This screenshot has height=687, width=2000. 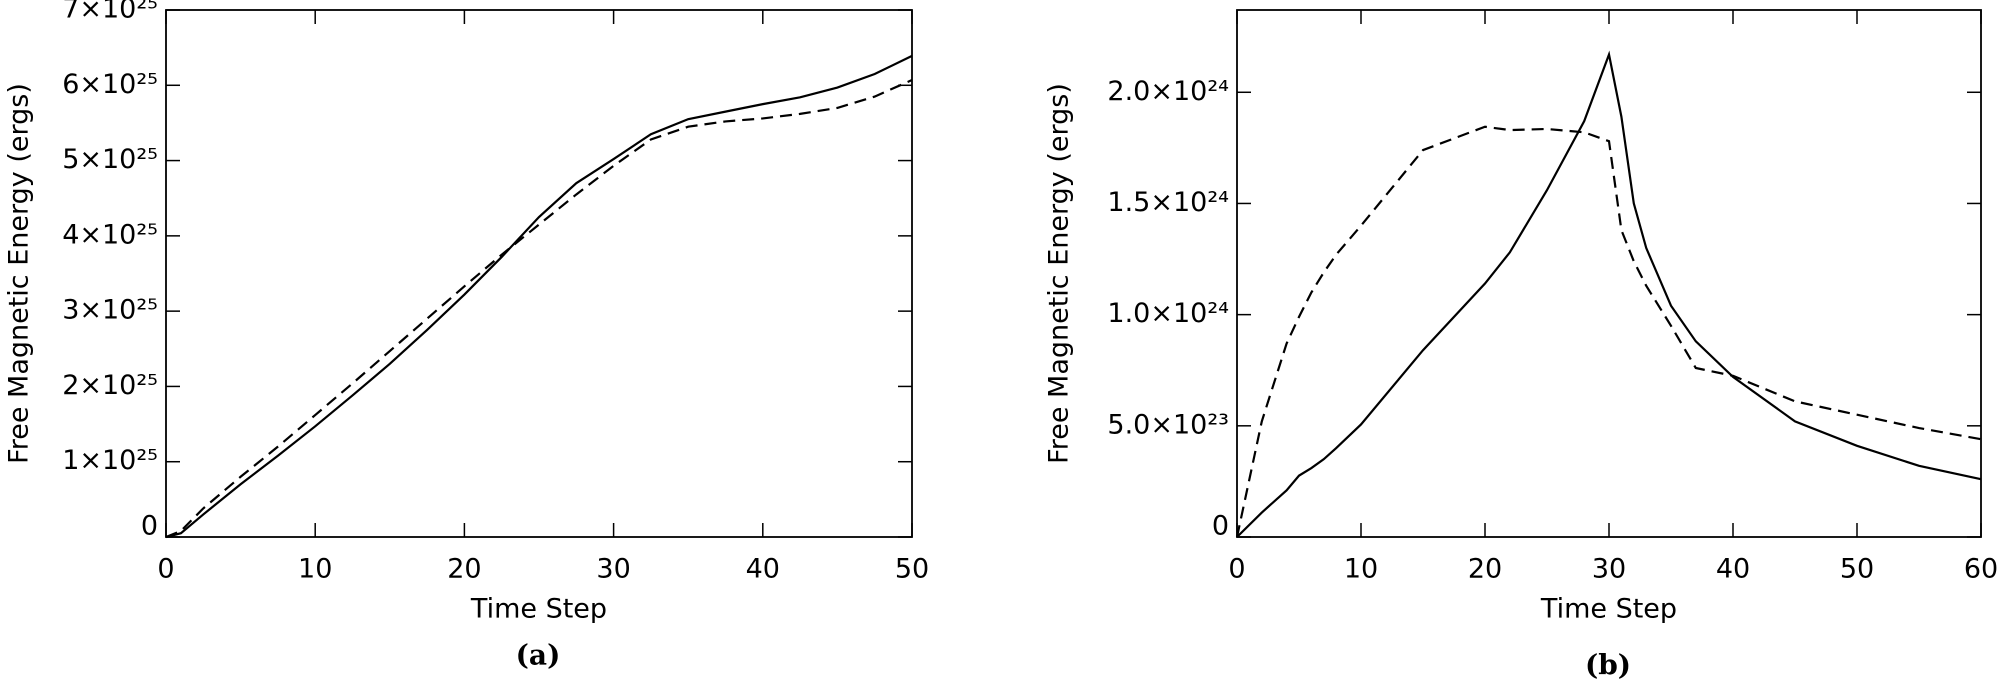 I want to click on y-tick-label: 5×10²⁵, so click(x=110, y=159).